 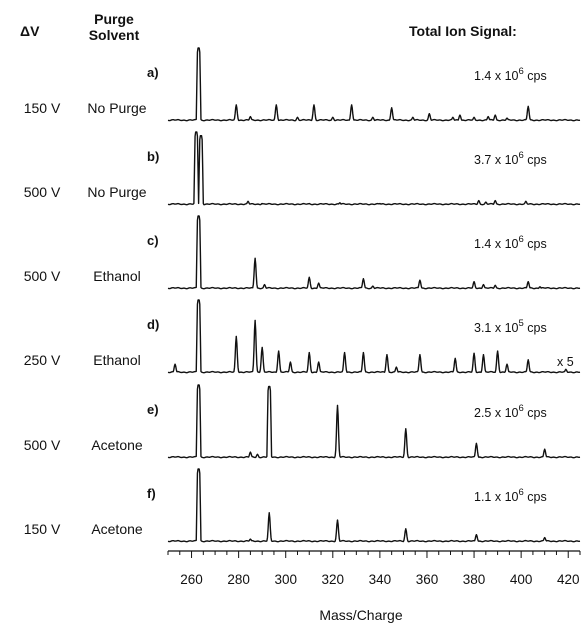 What do you see at coordinates (116, 360) in the screenshot?
I see `solvent-label: Ethanol` at bounding box center [116, 360].